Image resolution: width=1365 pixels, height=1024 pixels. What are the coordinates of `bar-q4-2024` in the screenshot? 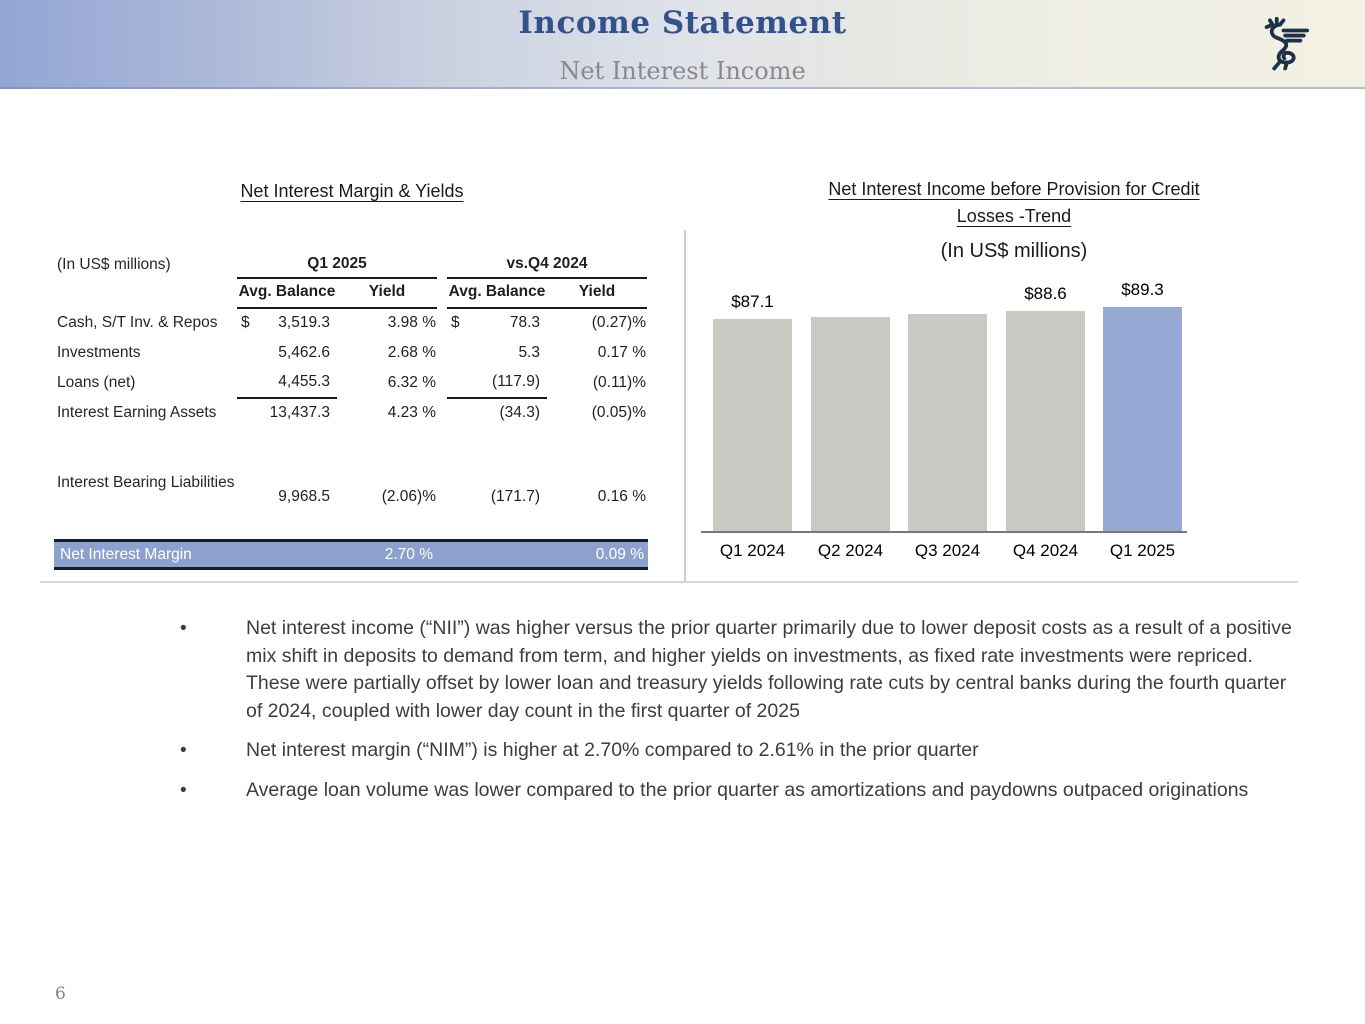 It's located at (1045, 421).